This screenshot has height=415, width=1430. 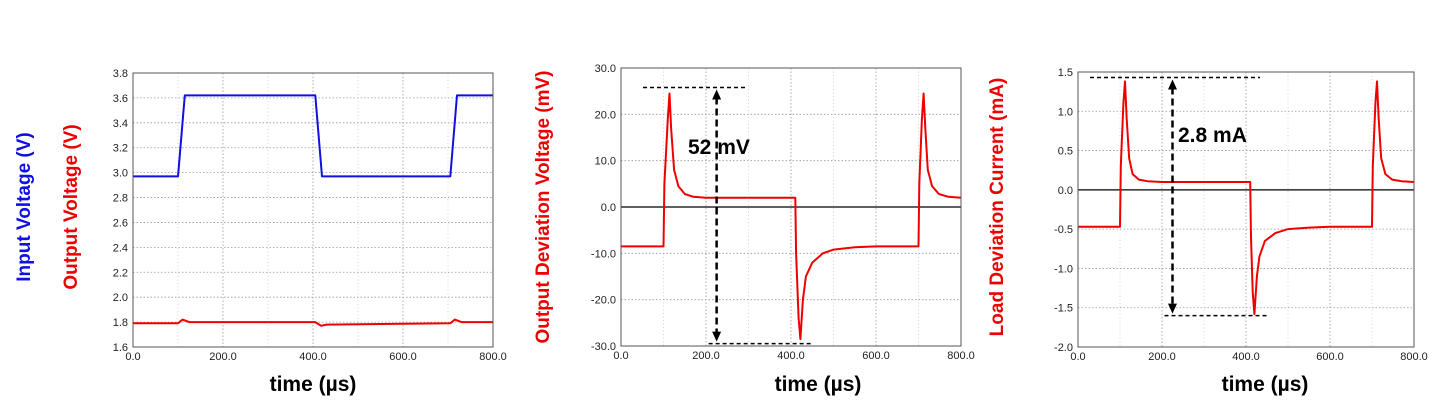 What do you see at coordinates (1065, 152) in the screenshot?
I see `y-tick-label: 0.5` at bounding box center [1065, 152].